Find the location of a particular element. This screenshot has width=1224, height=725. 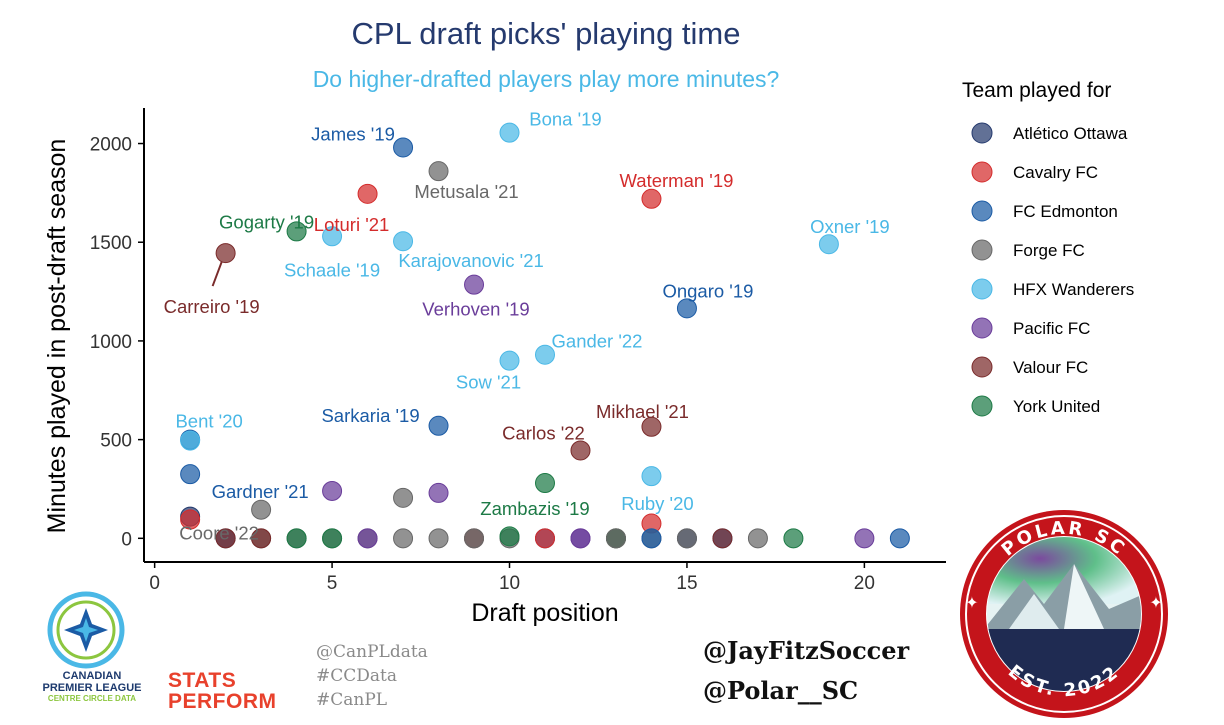

data-credits: @CanPLdata #CCData #CanPL is located at coordinates (372, 676).